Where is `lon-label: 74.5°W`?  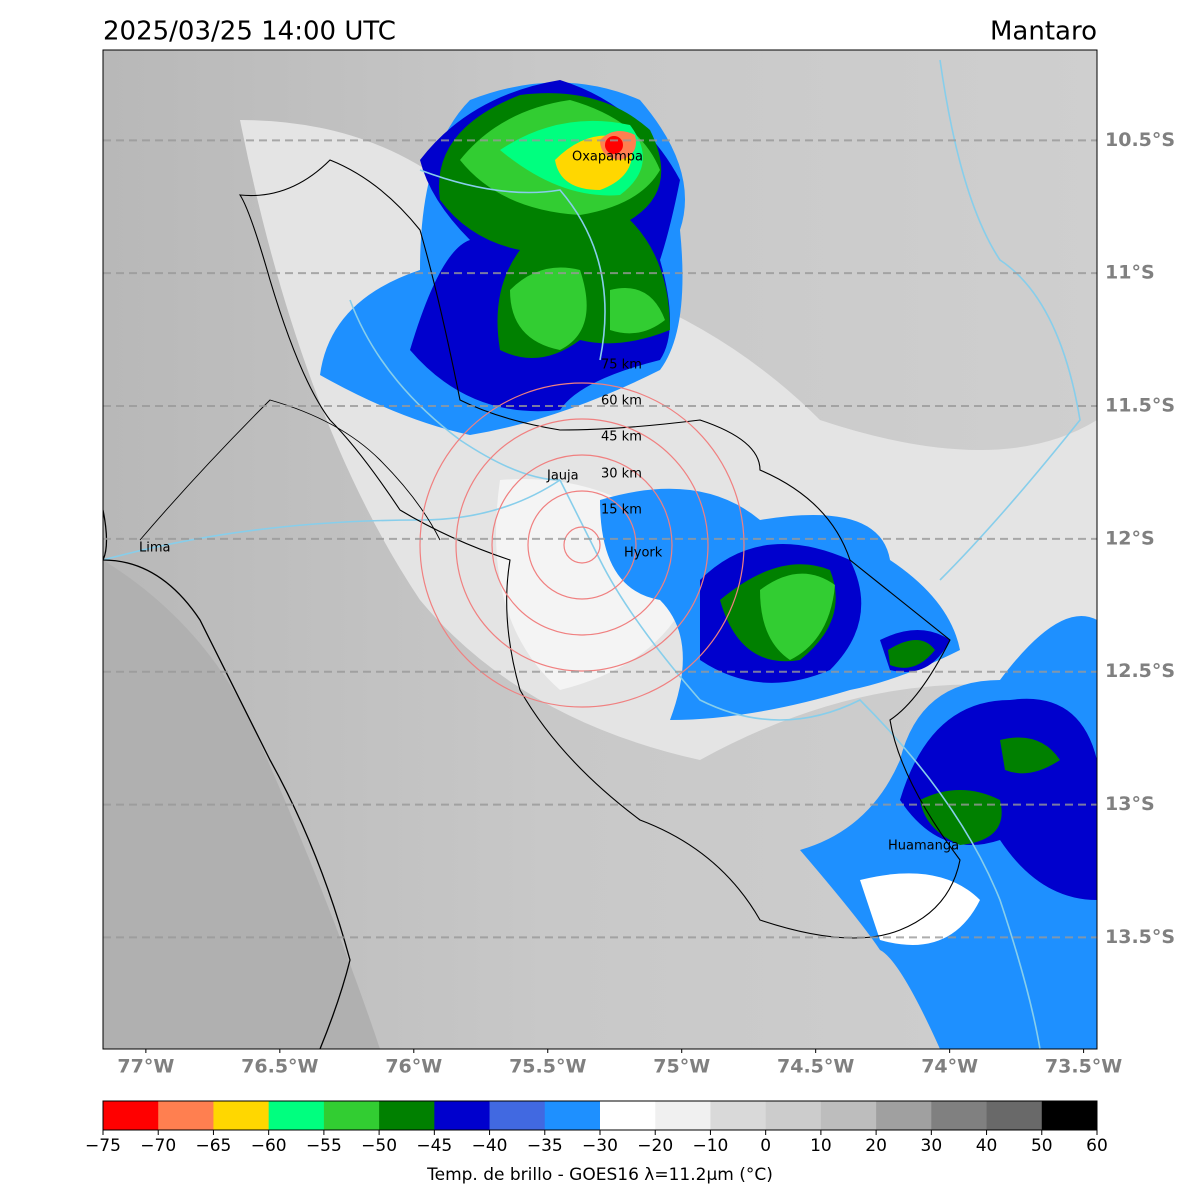
lon-label: 74.5°W is located at coordinates (815, 1067).